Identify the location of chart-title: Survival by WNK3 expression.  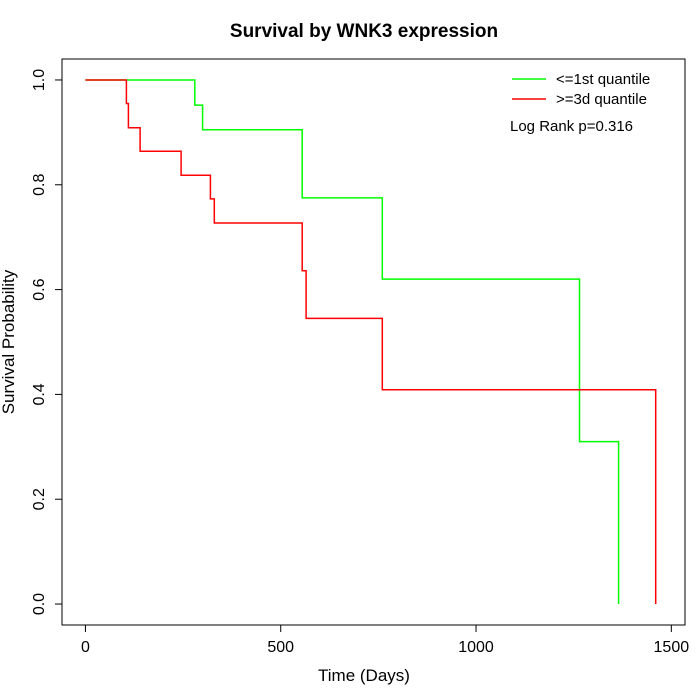
(364, 31).